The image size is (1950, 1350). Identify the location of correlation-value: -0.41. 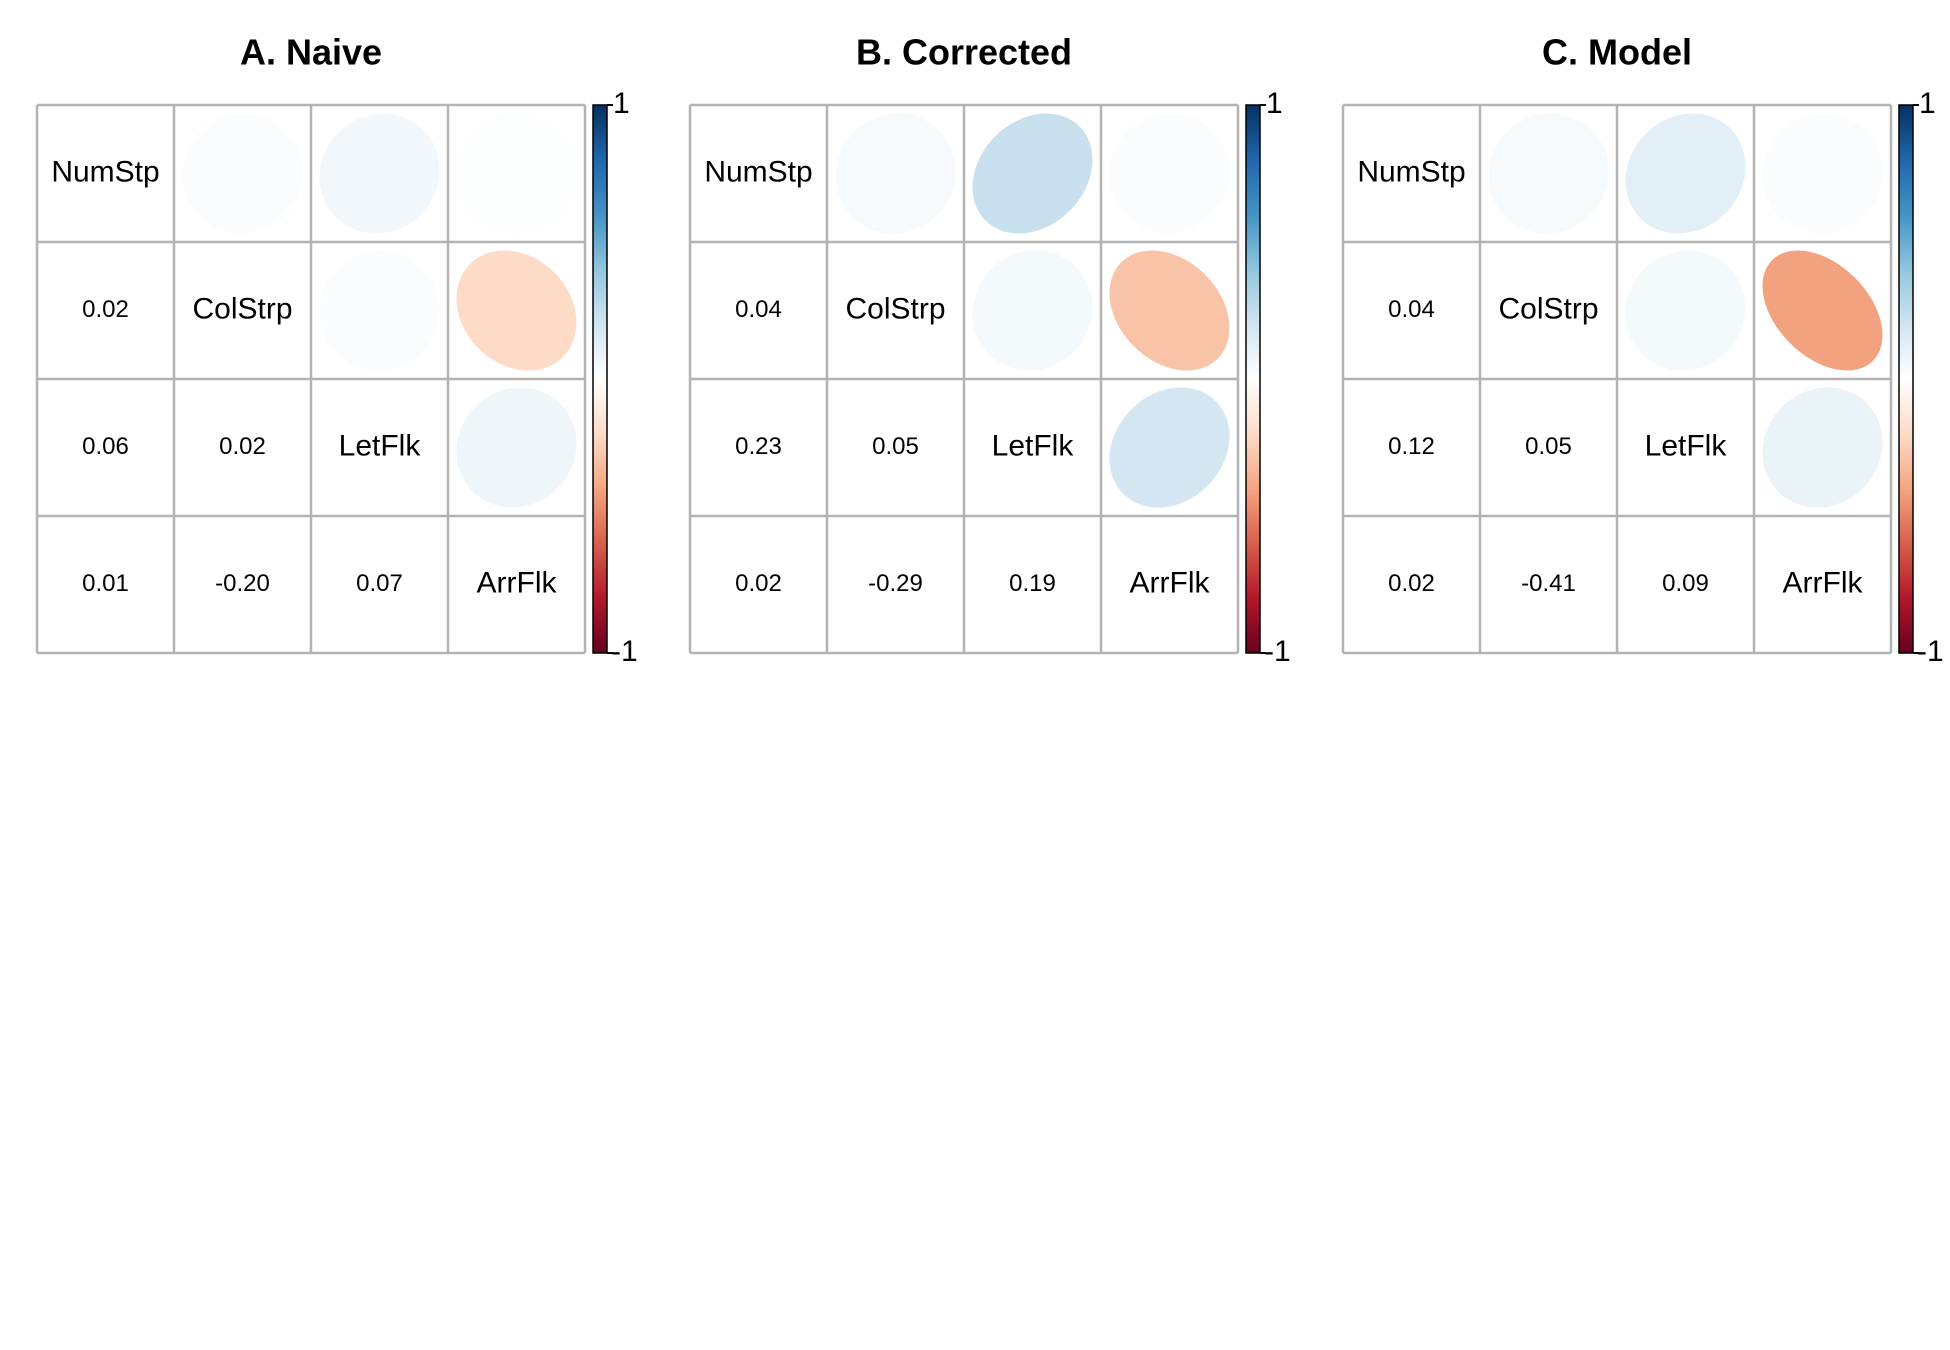
(1548, 583).